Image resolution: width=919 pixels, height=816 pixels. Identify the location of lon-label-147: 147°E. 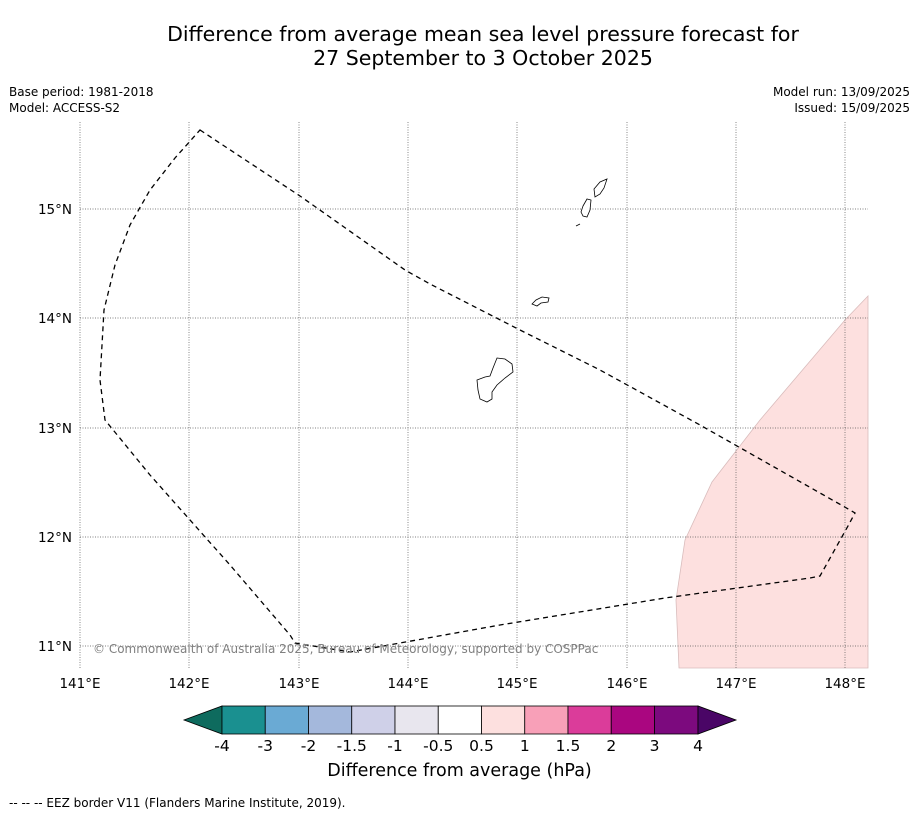
(735, 684).